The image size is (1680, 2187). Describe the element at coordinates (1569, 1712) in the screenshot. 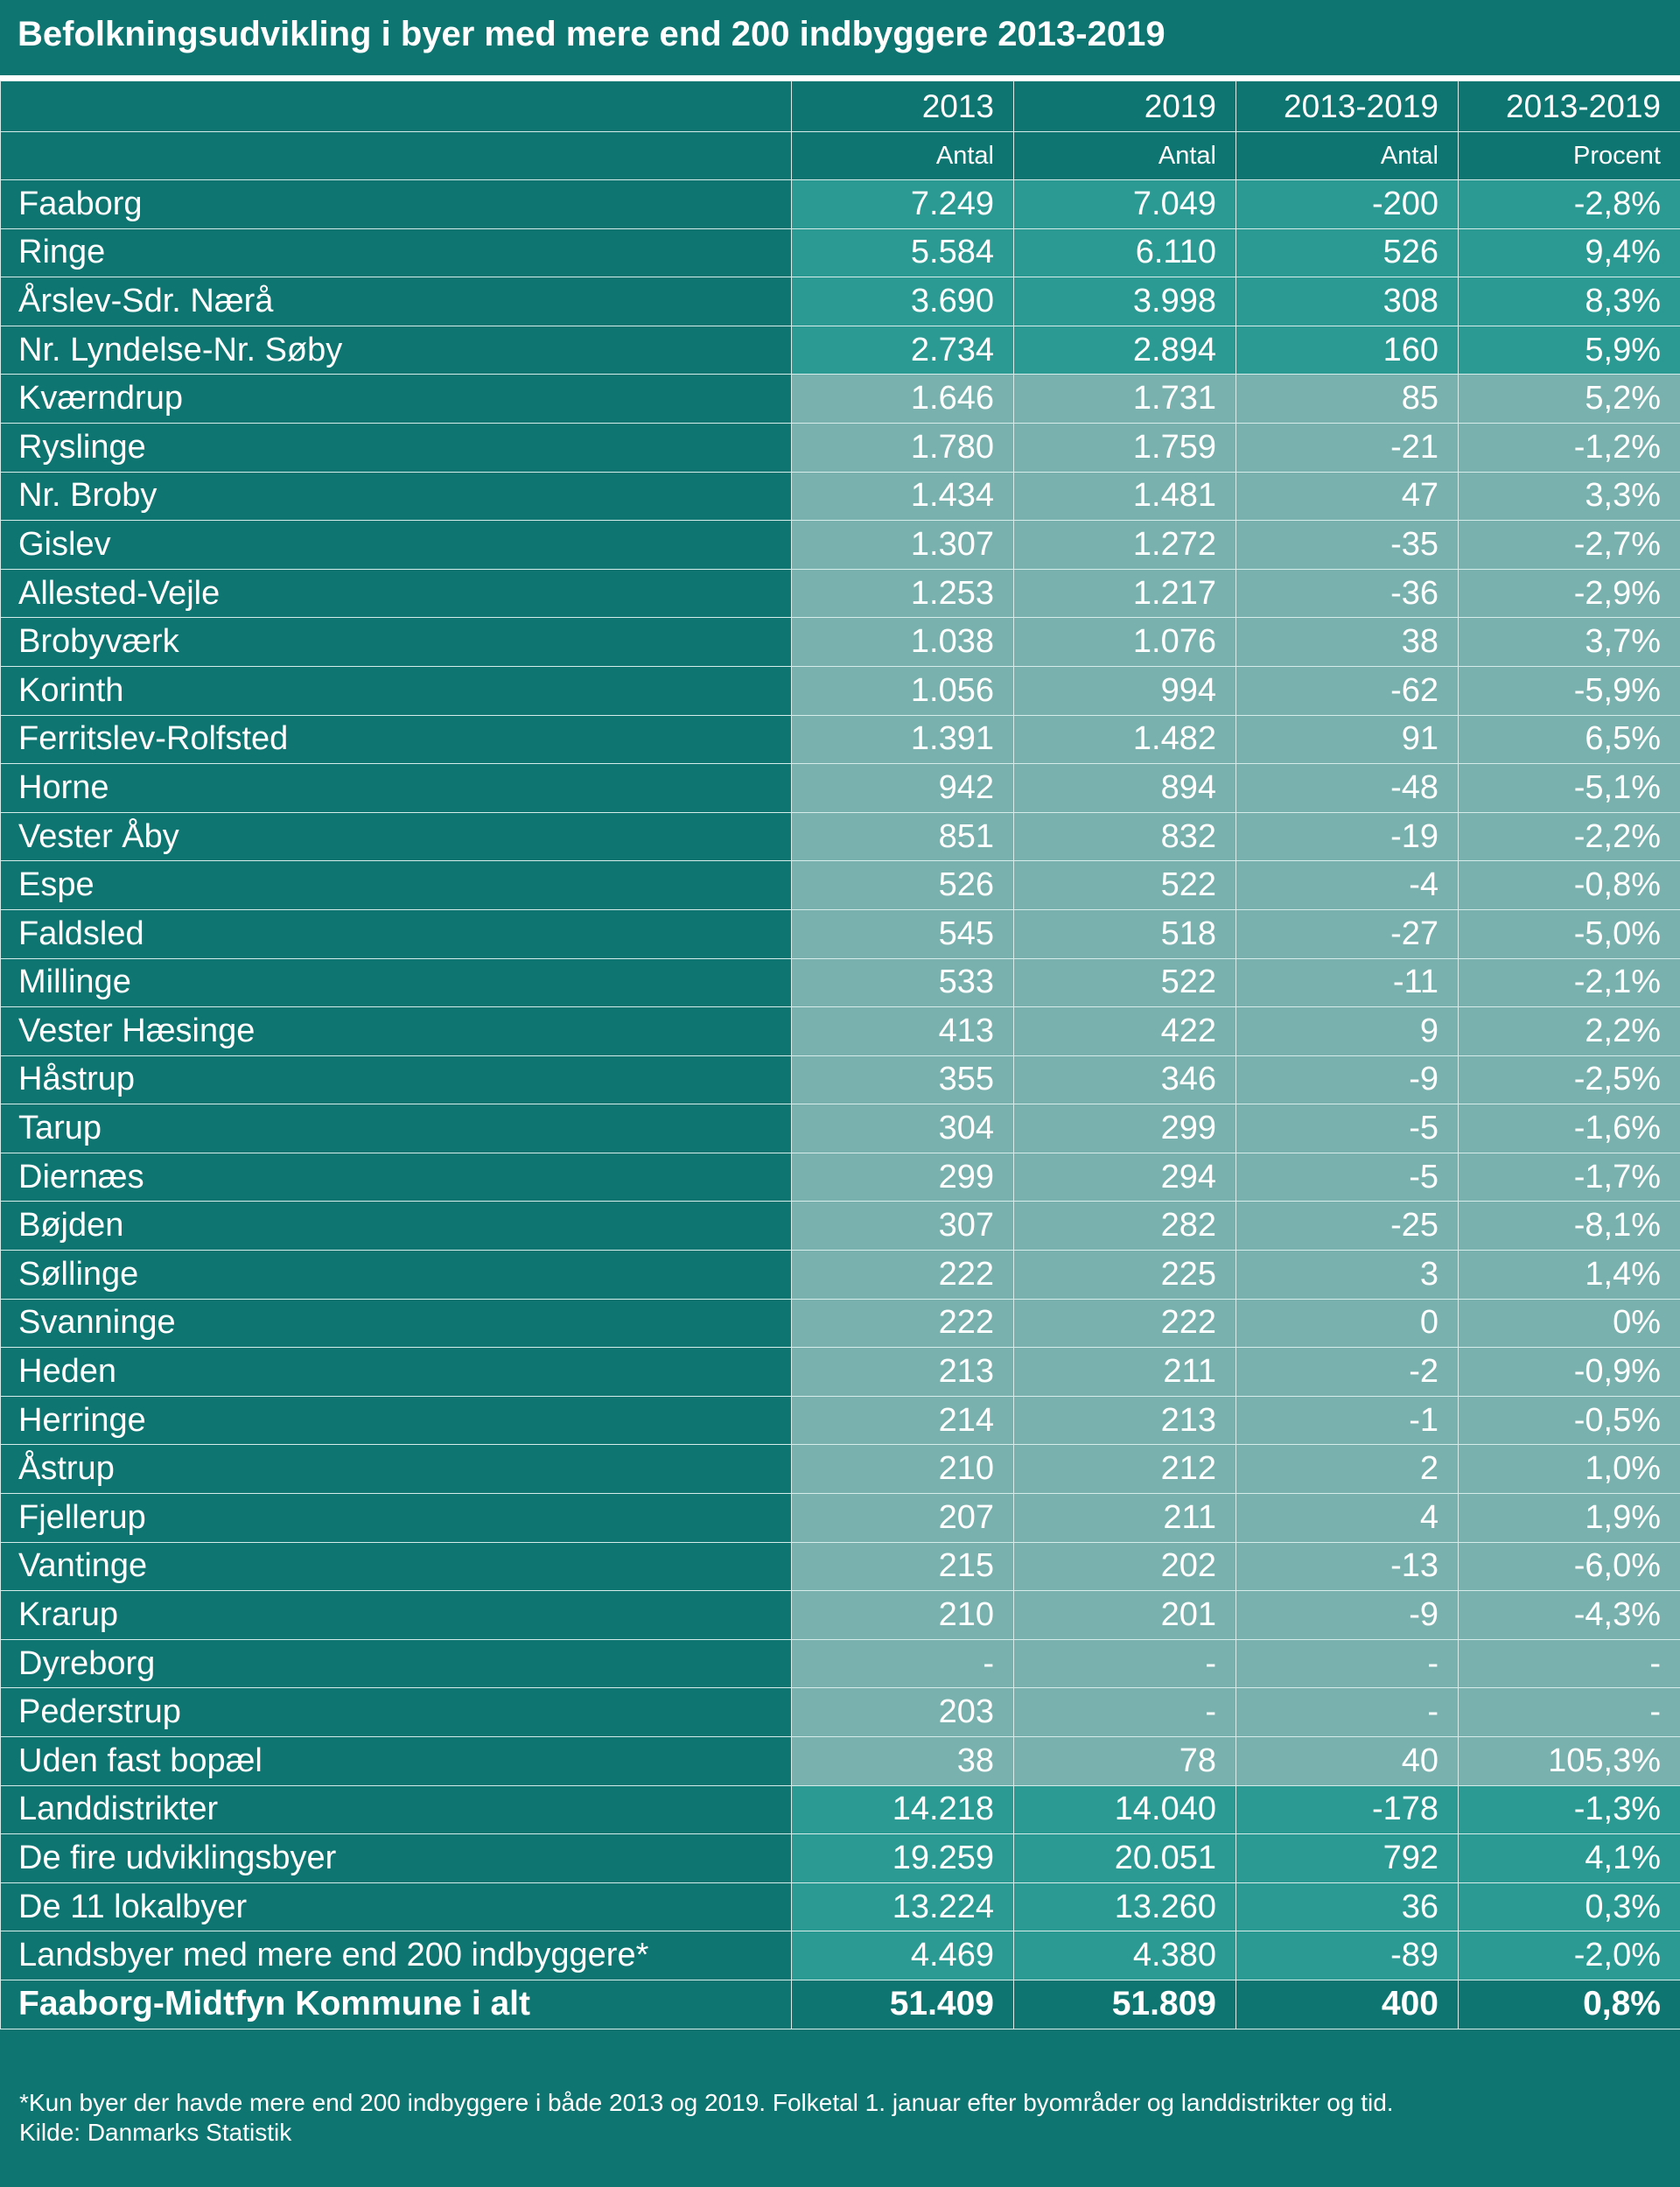

I see `change-percent: -` at that location.